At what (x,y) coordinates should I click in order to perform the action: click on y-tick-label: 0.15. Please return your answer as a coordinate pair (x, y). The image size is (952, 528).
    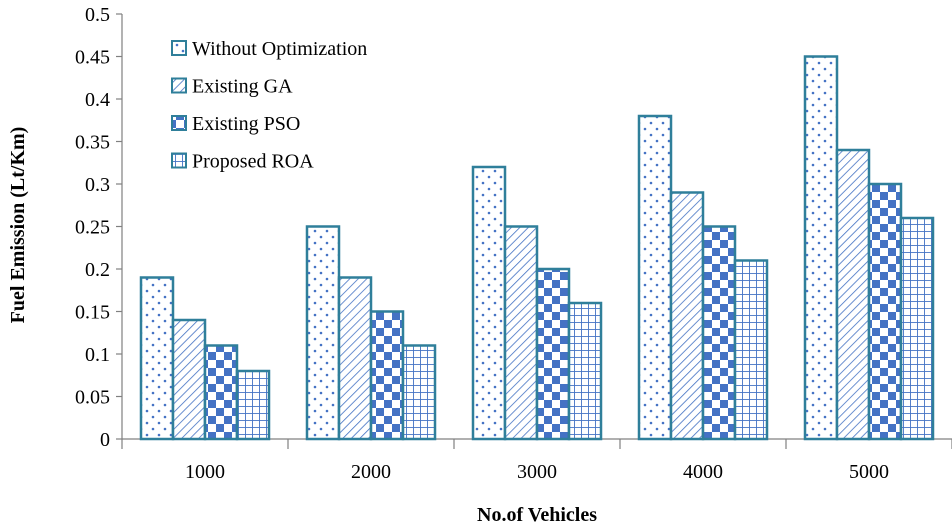
    Looking at the image, I should click on (92, 313).